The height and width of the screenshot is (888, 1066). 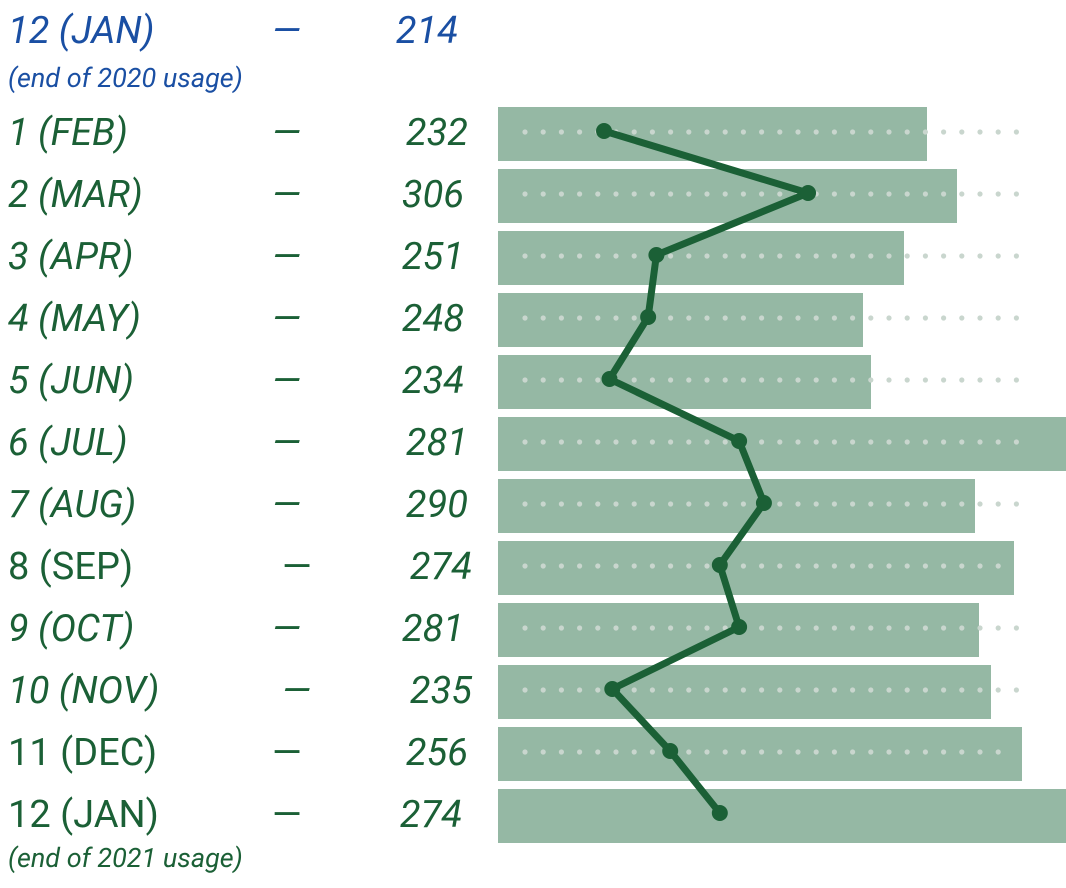 I want to click on row-value: 290, so click(x=437, y=505).